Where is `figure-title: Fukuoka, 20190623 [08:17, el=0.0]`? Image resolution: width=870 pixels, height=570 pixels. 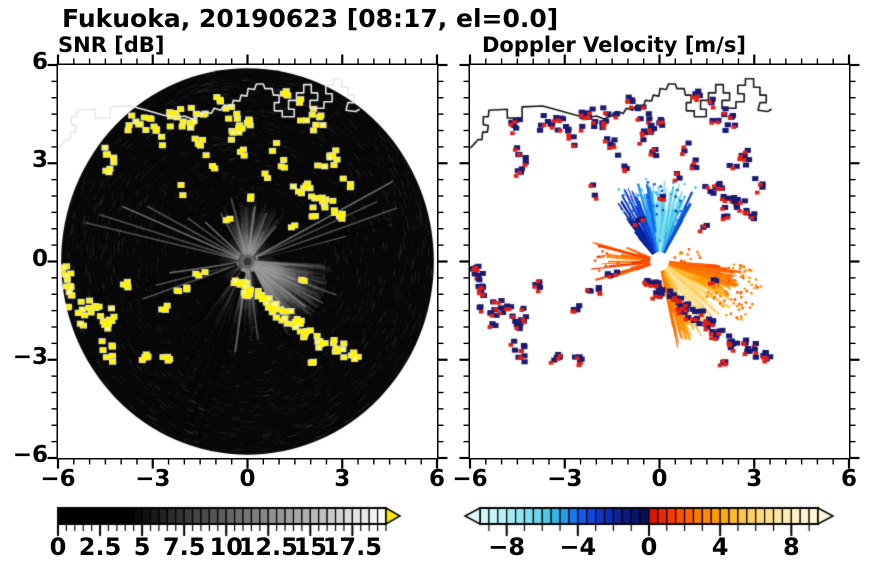 figure-title: Fukuoka, 20190623 [08:17, el=0.0] is located at coordinates (310, 18).